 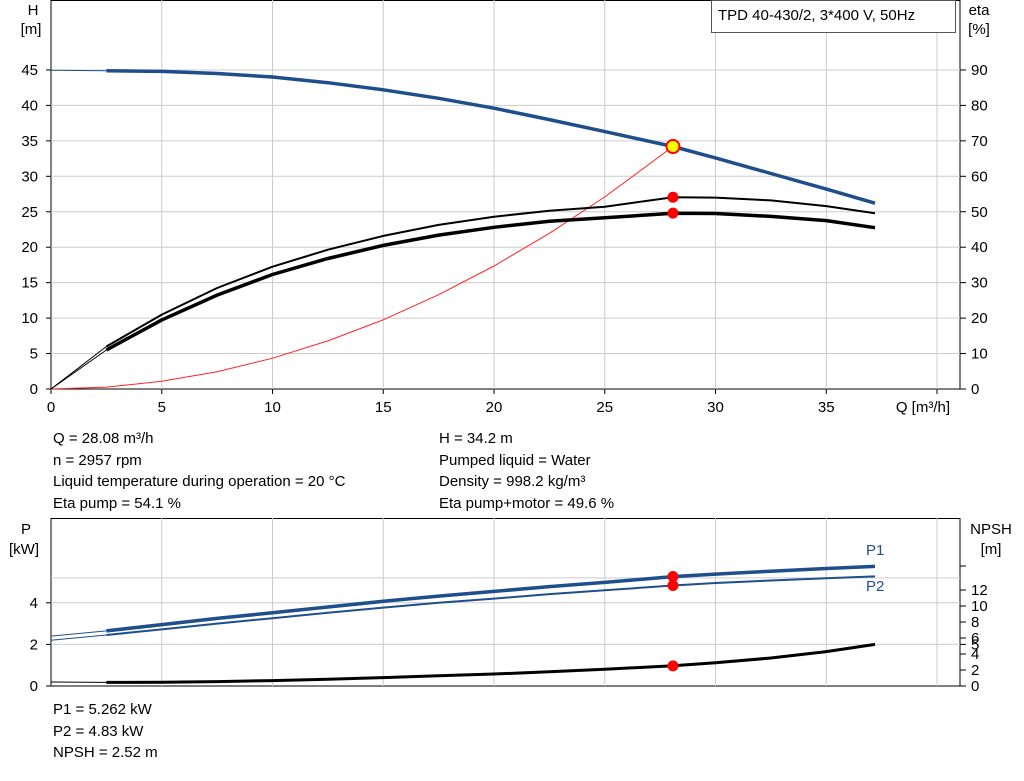 What do you see at coordinates (97, 460) in the screenshot?
I see `info-speed: n = 2957 rpm` at bounding box center [97, 460].